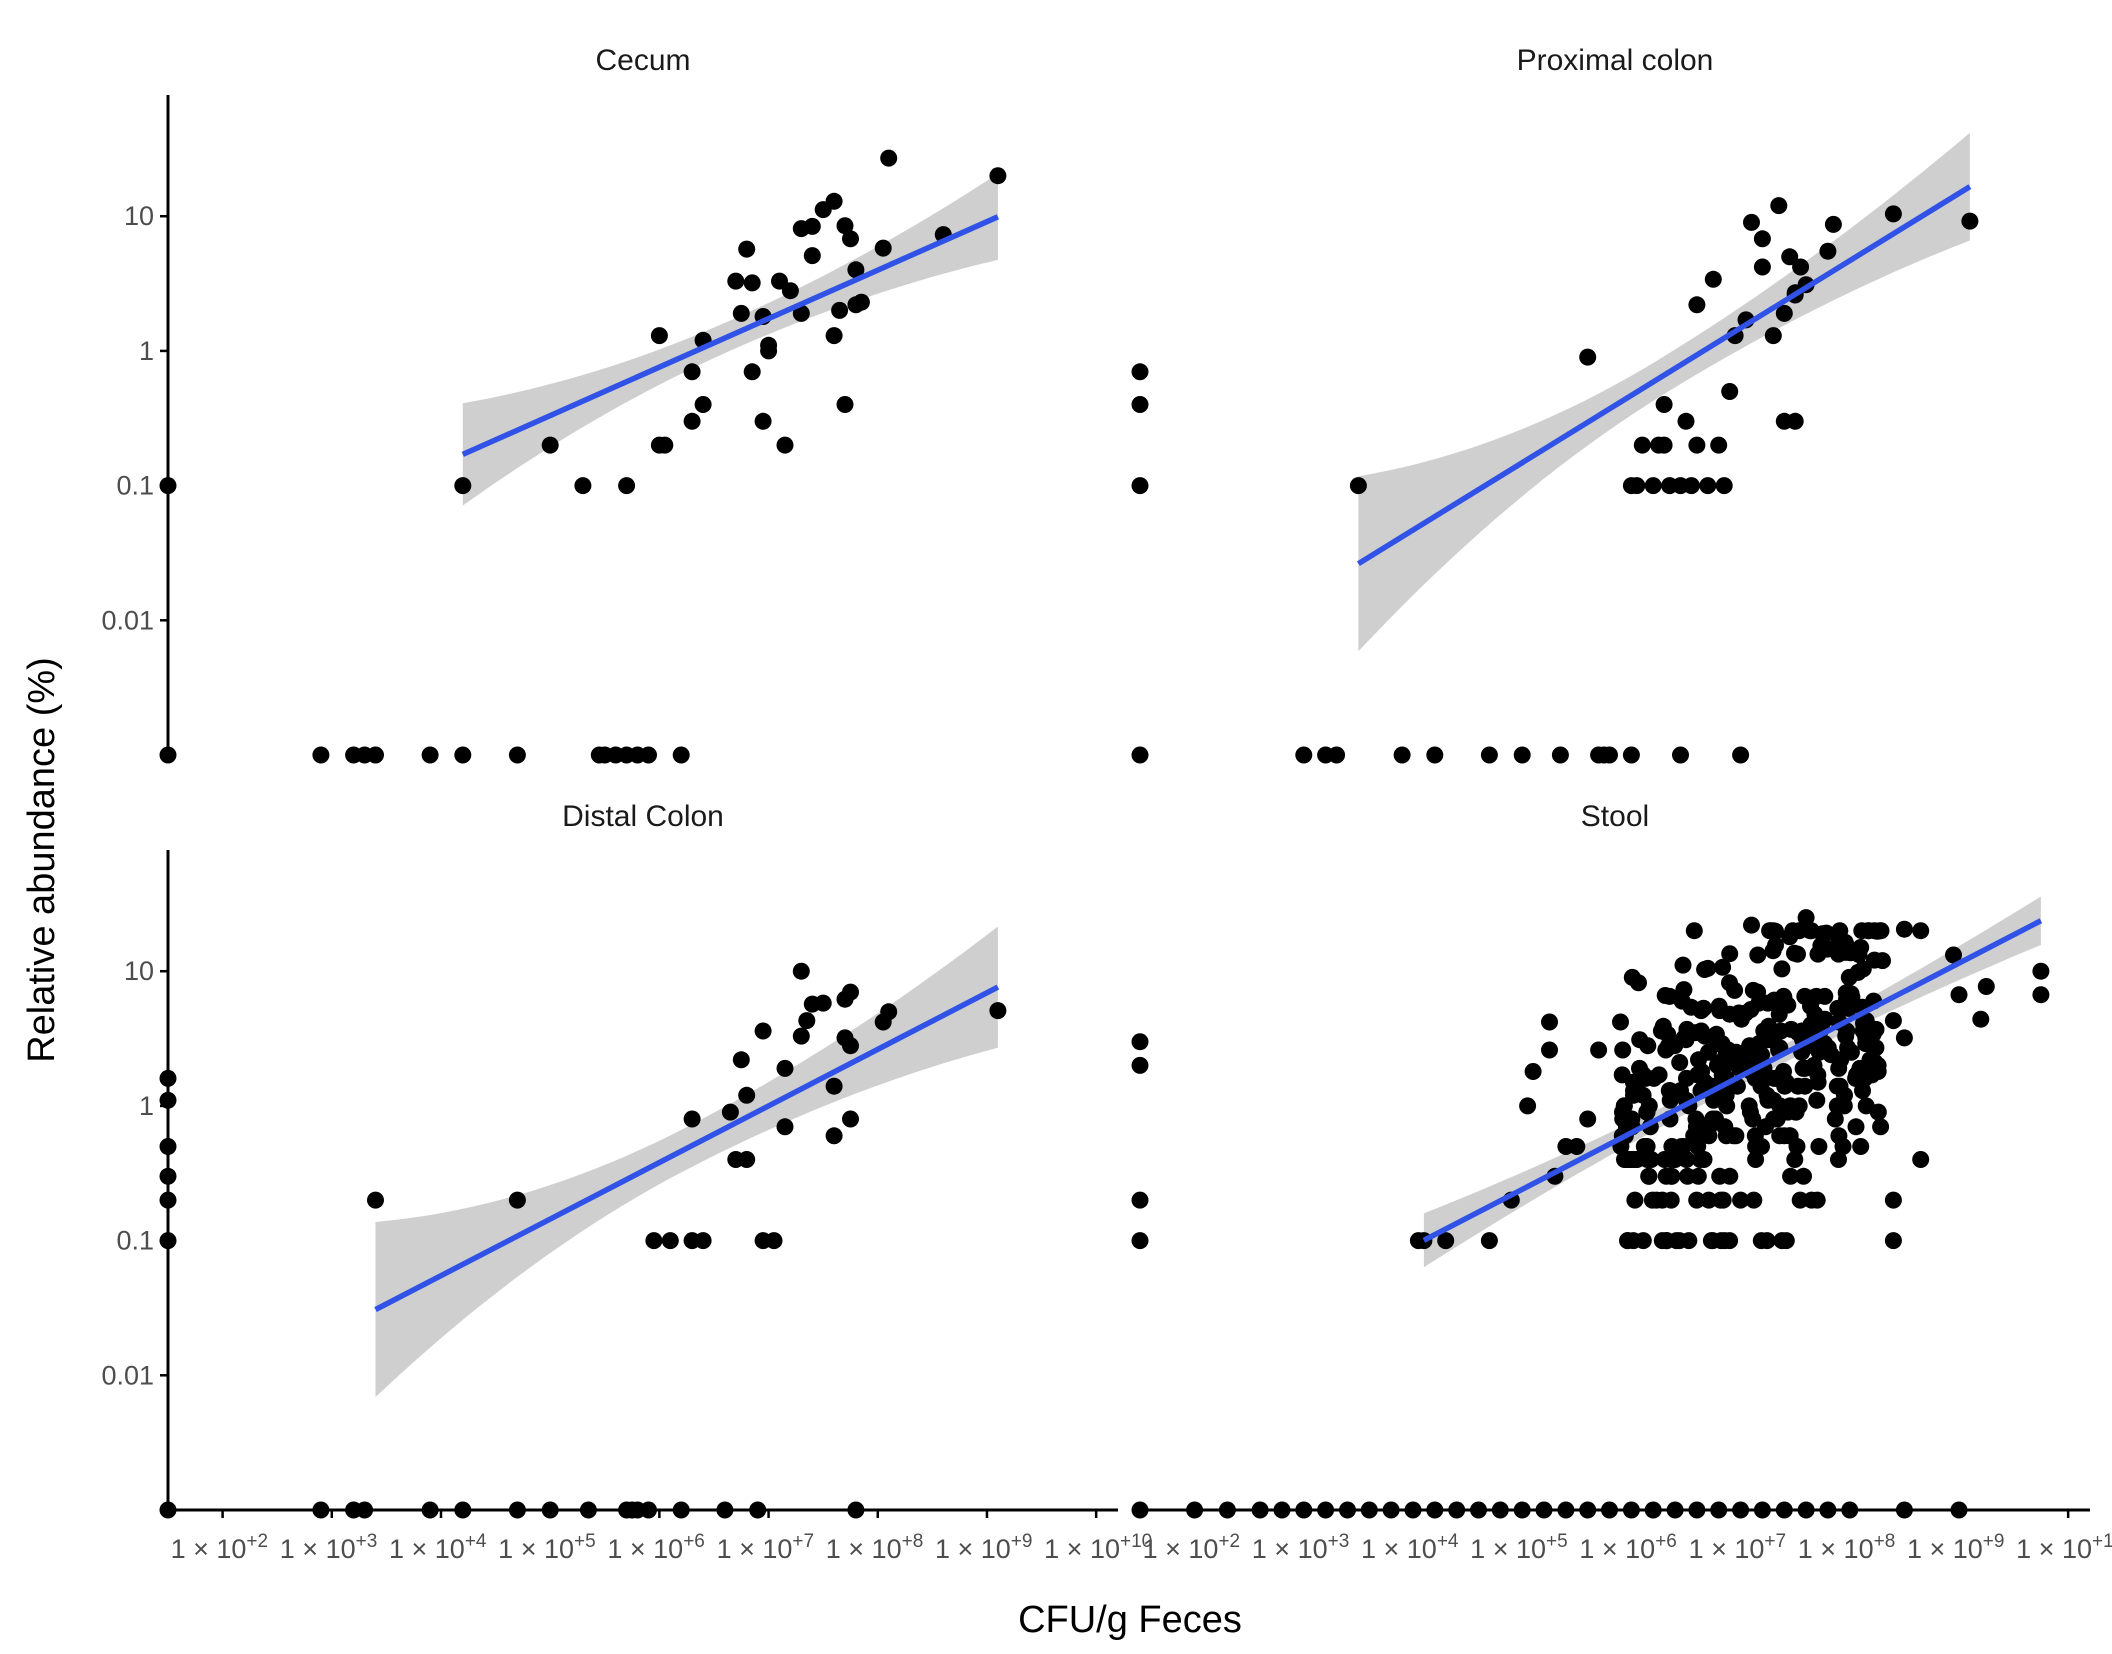 This screenshot has height=1654, width=2112. I want to click on y-tick-label: 10, so click(139, 216).